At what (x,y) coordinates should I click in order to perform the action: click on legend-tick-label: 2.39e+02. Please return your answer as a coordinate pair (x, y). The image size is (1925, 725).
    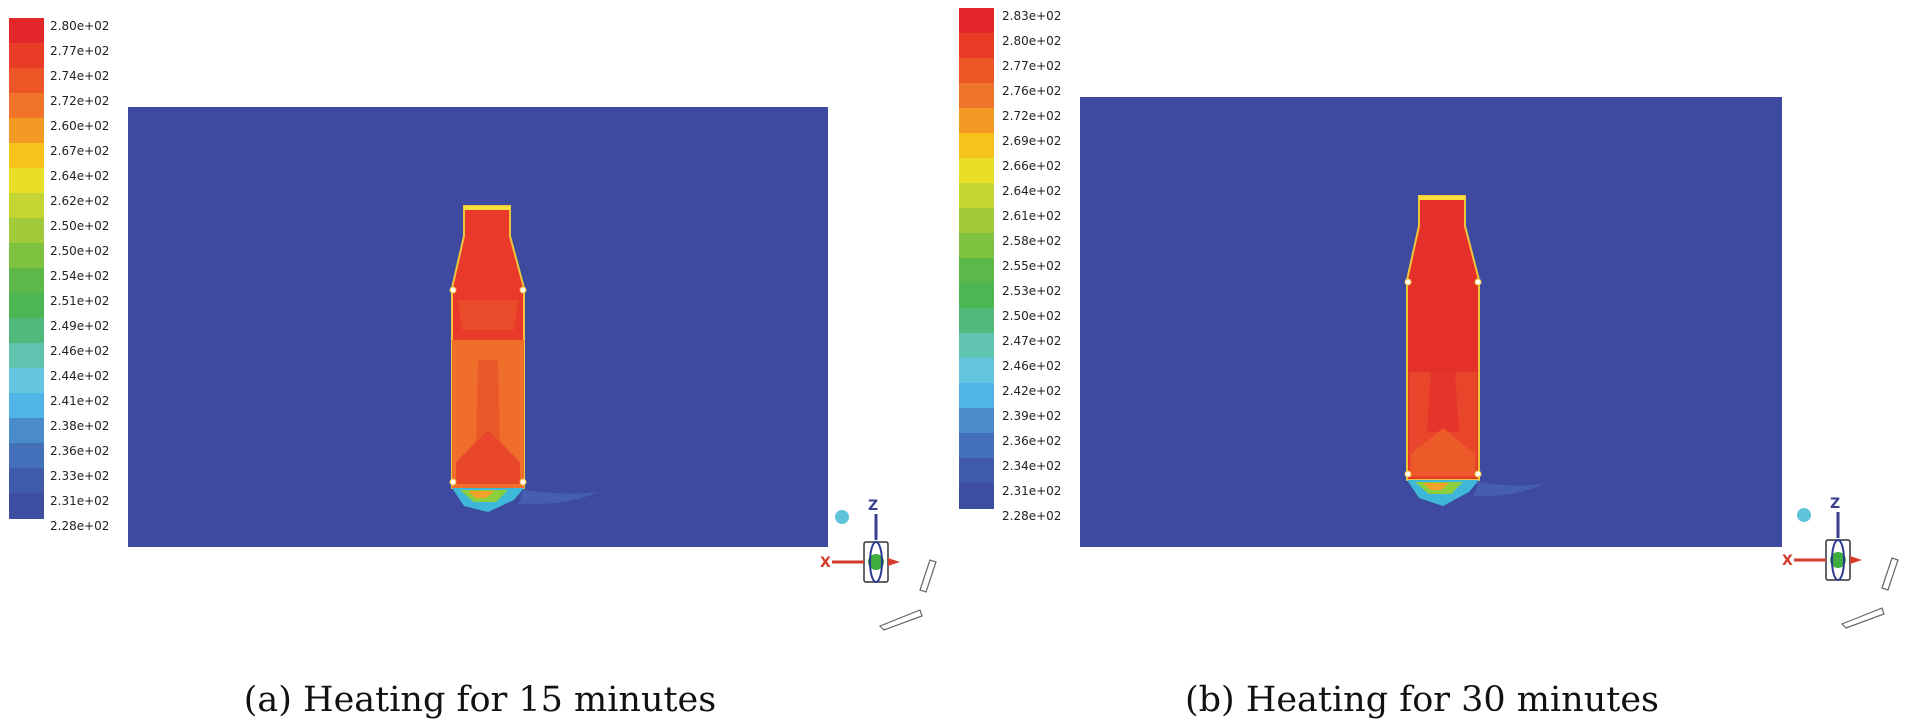
    Looking at the image, I should click on (1032, 416).